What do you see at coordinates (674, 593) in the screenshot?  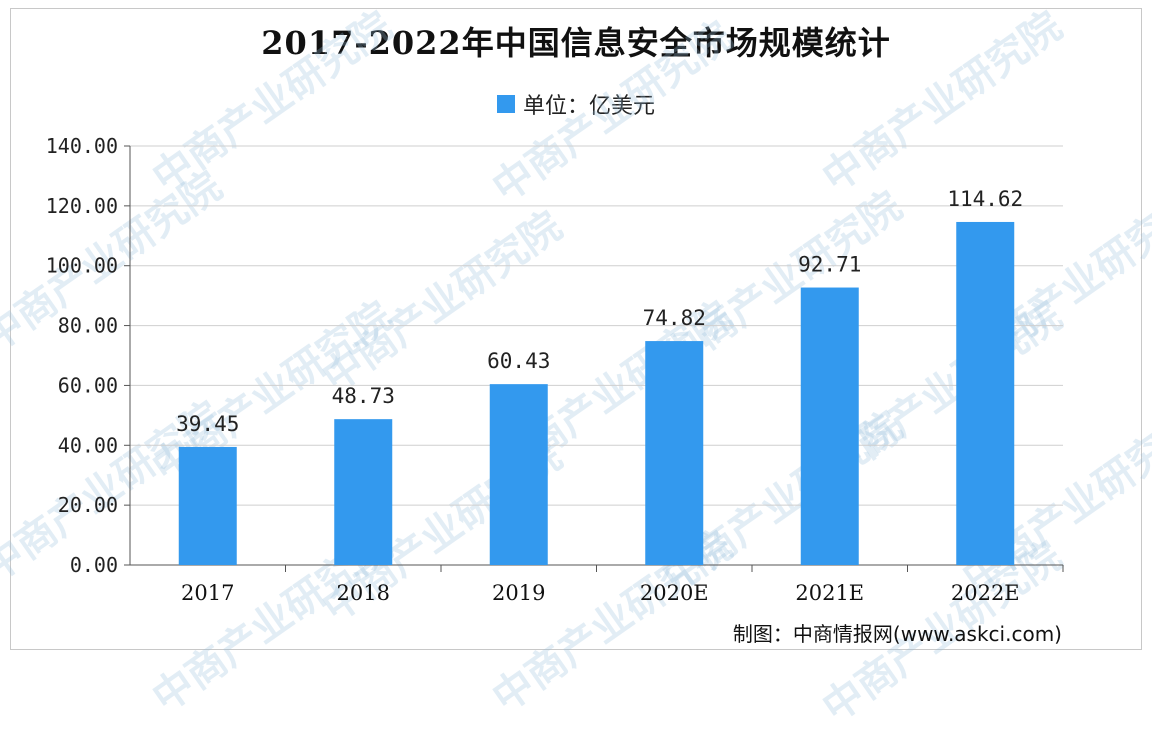 I see `x-tick-label: 2020E` at bounding box center [674, 593].